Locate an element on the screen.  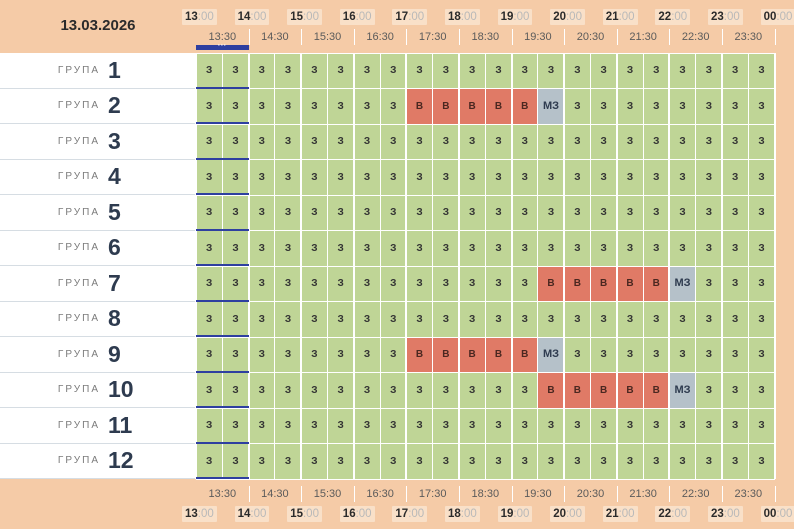
group-row-label: ГРУПА 5 is located at coordinates (98, 213).